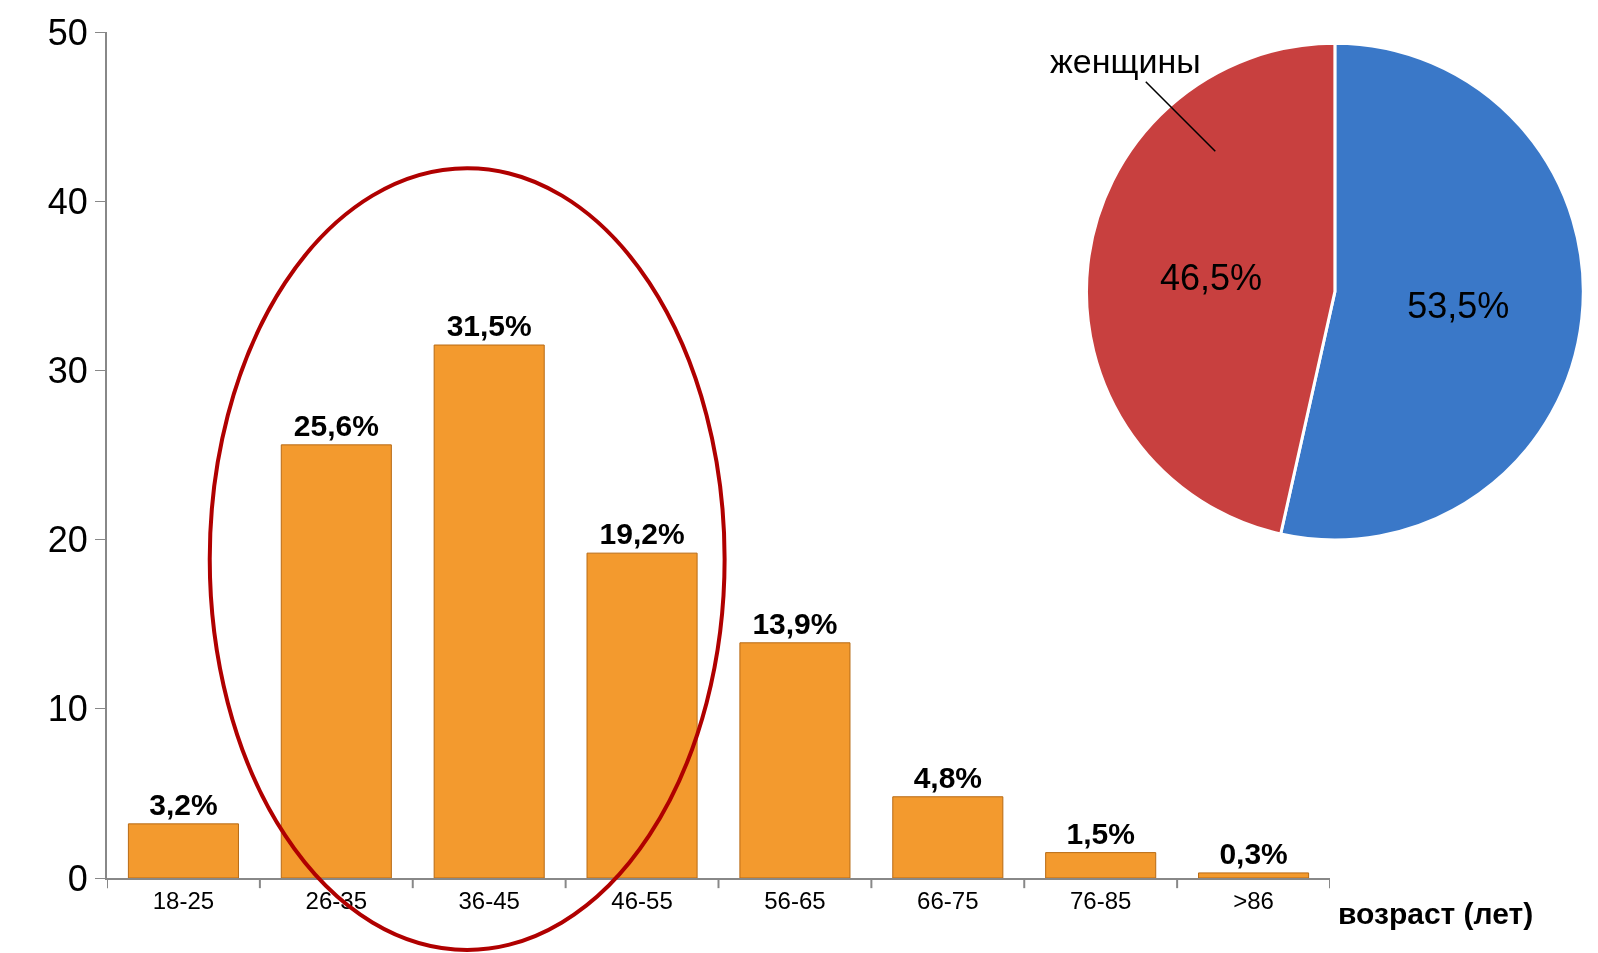  I want to click on data-label: 25,6%, so click(336, 425).